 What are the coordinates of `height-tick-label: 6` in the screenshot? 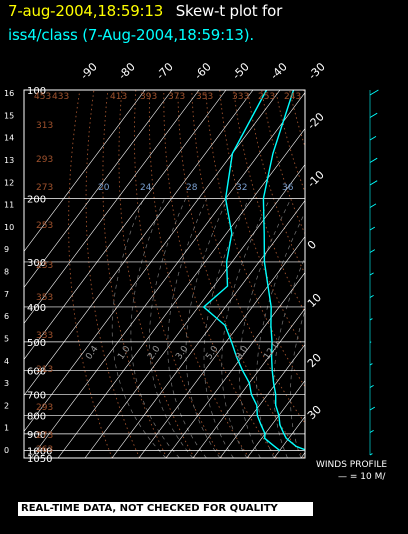 It's located at (6, 316).